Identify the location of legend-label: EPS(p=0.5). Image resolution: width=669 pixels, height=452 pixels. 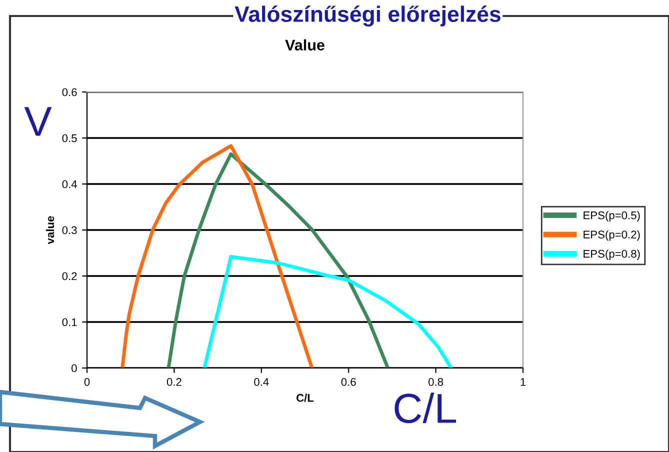
(612, 216).